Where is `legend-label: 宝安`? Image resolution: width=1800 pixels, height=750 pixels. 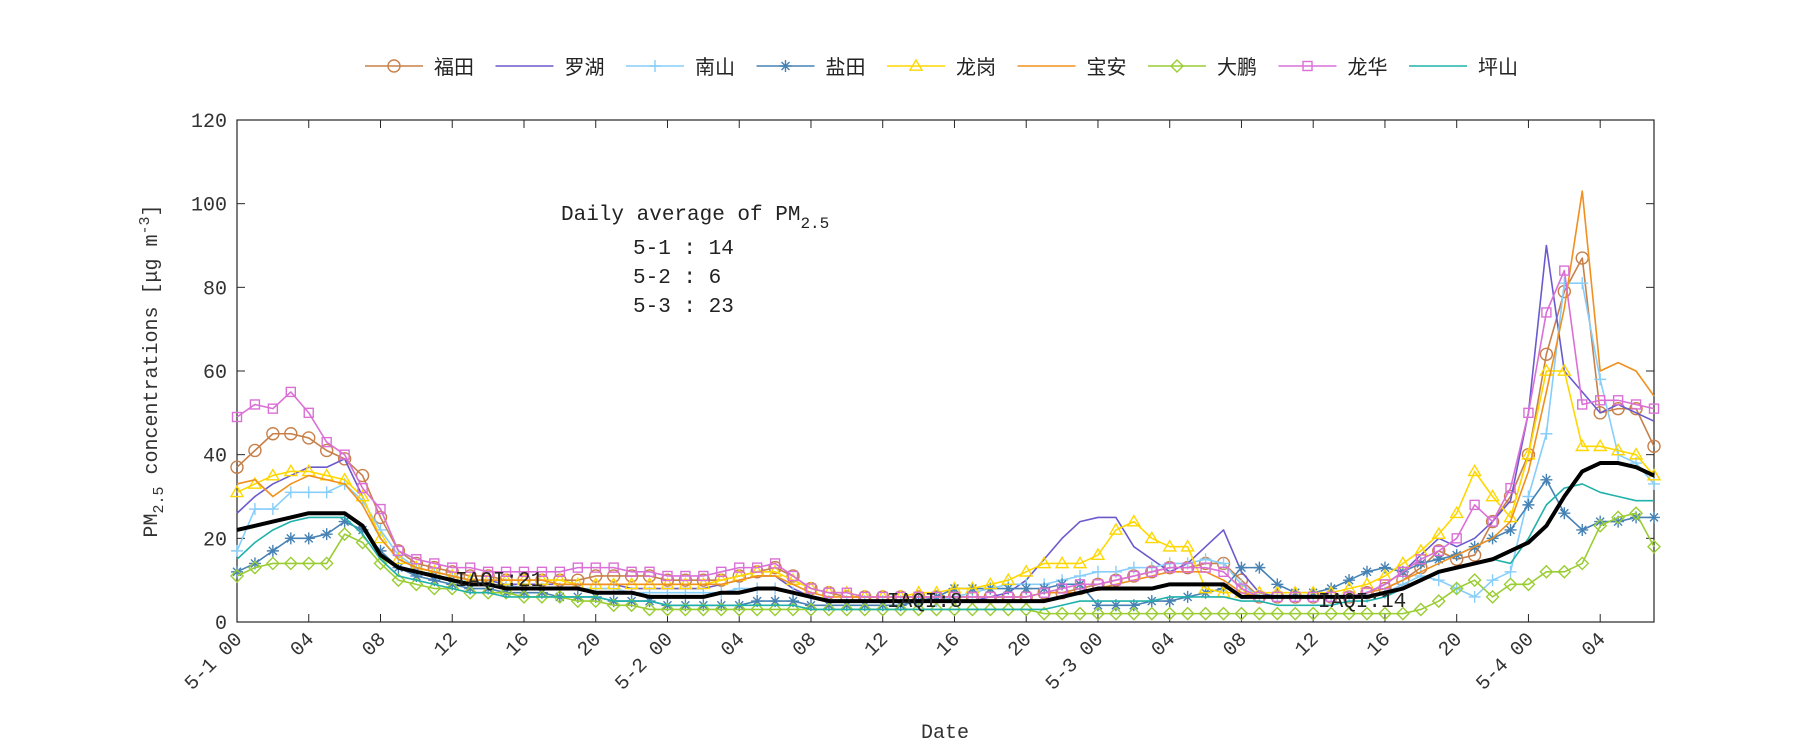
legend-label: 宝安 is located at coordinates (1107, 67).